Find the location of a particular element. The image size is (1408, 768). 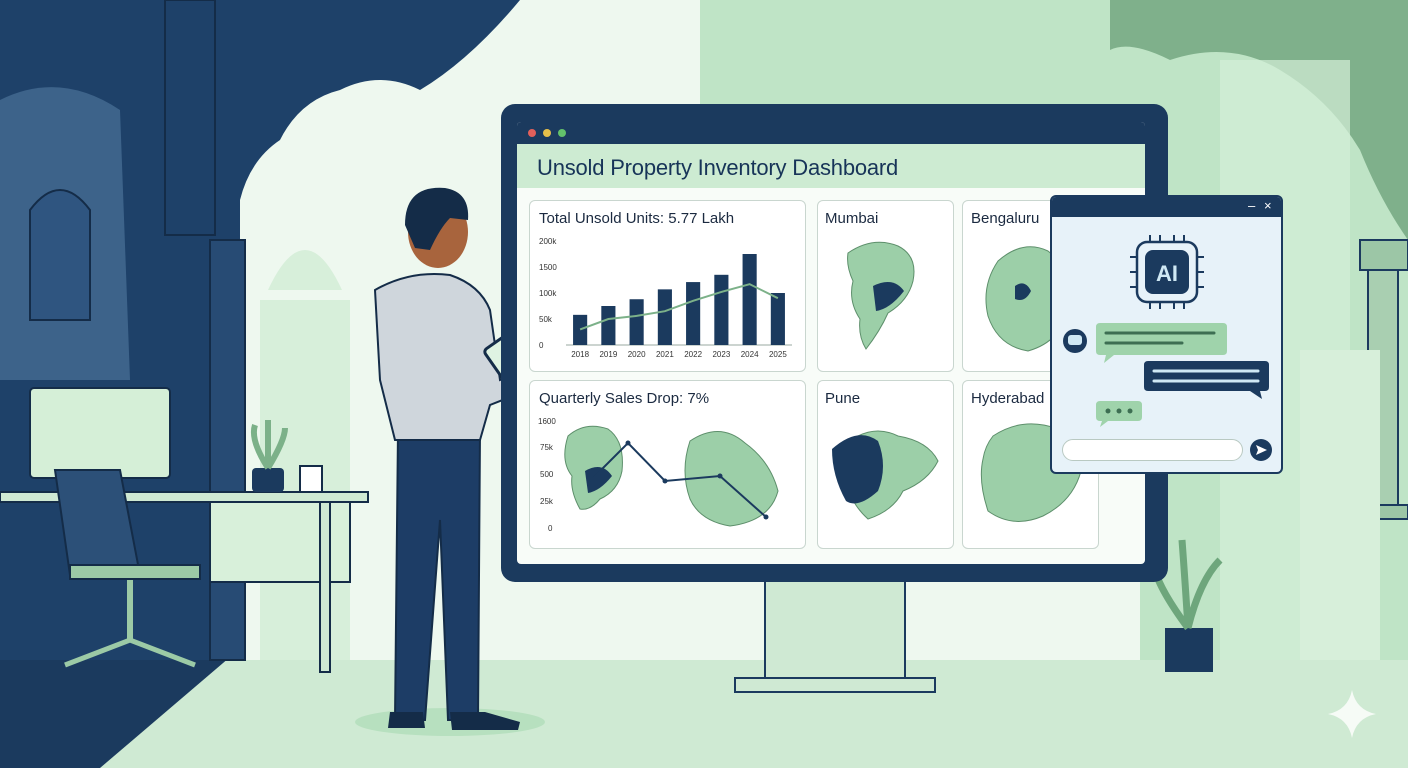

chat-titlebar: – × is located at coordinates (1166, 207).